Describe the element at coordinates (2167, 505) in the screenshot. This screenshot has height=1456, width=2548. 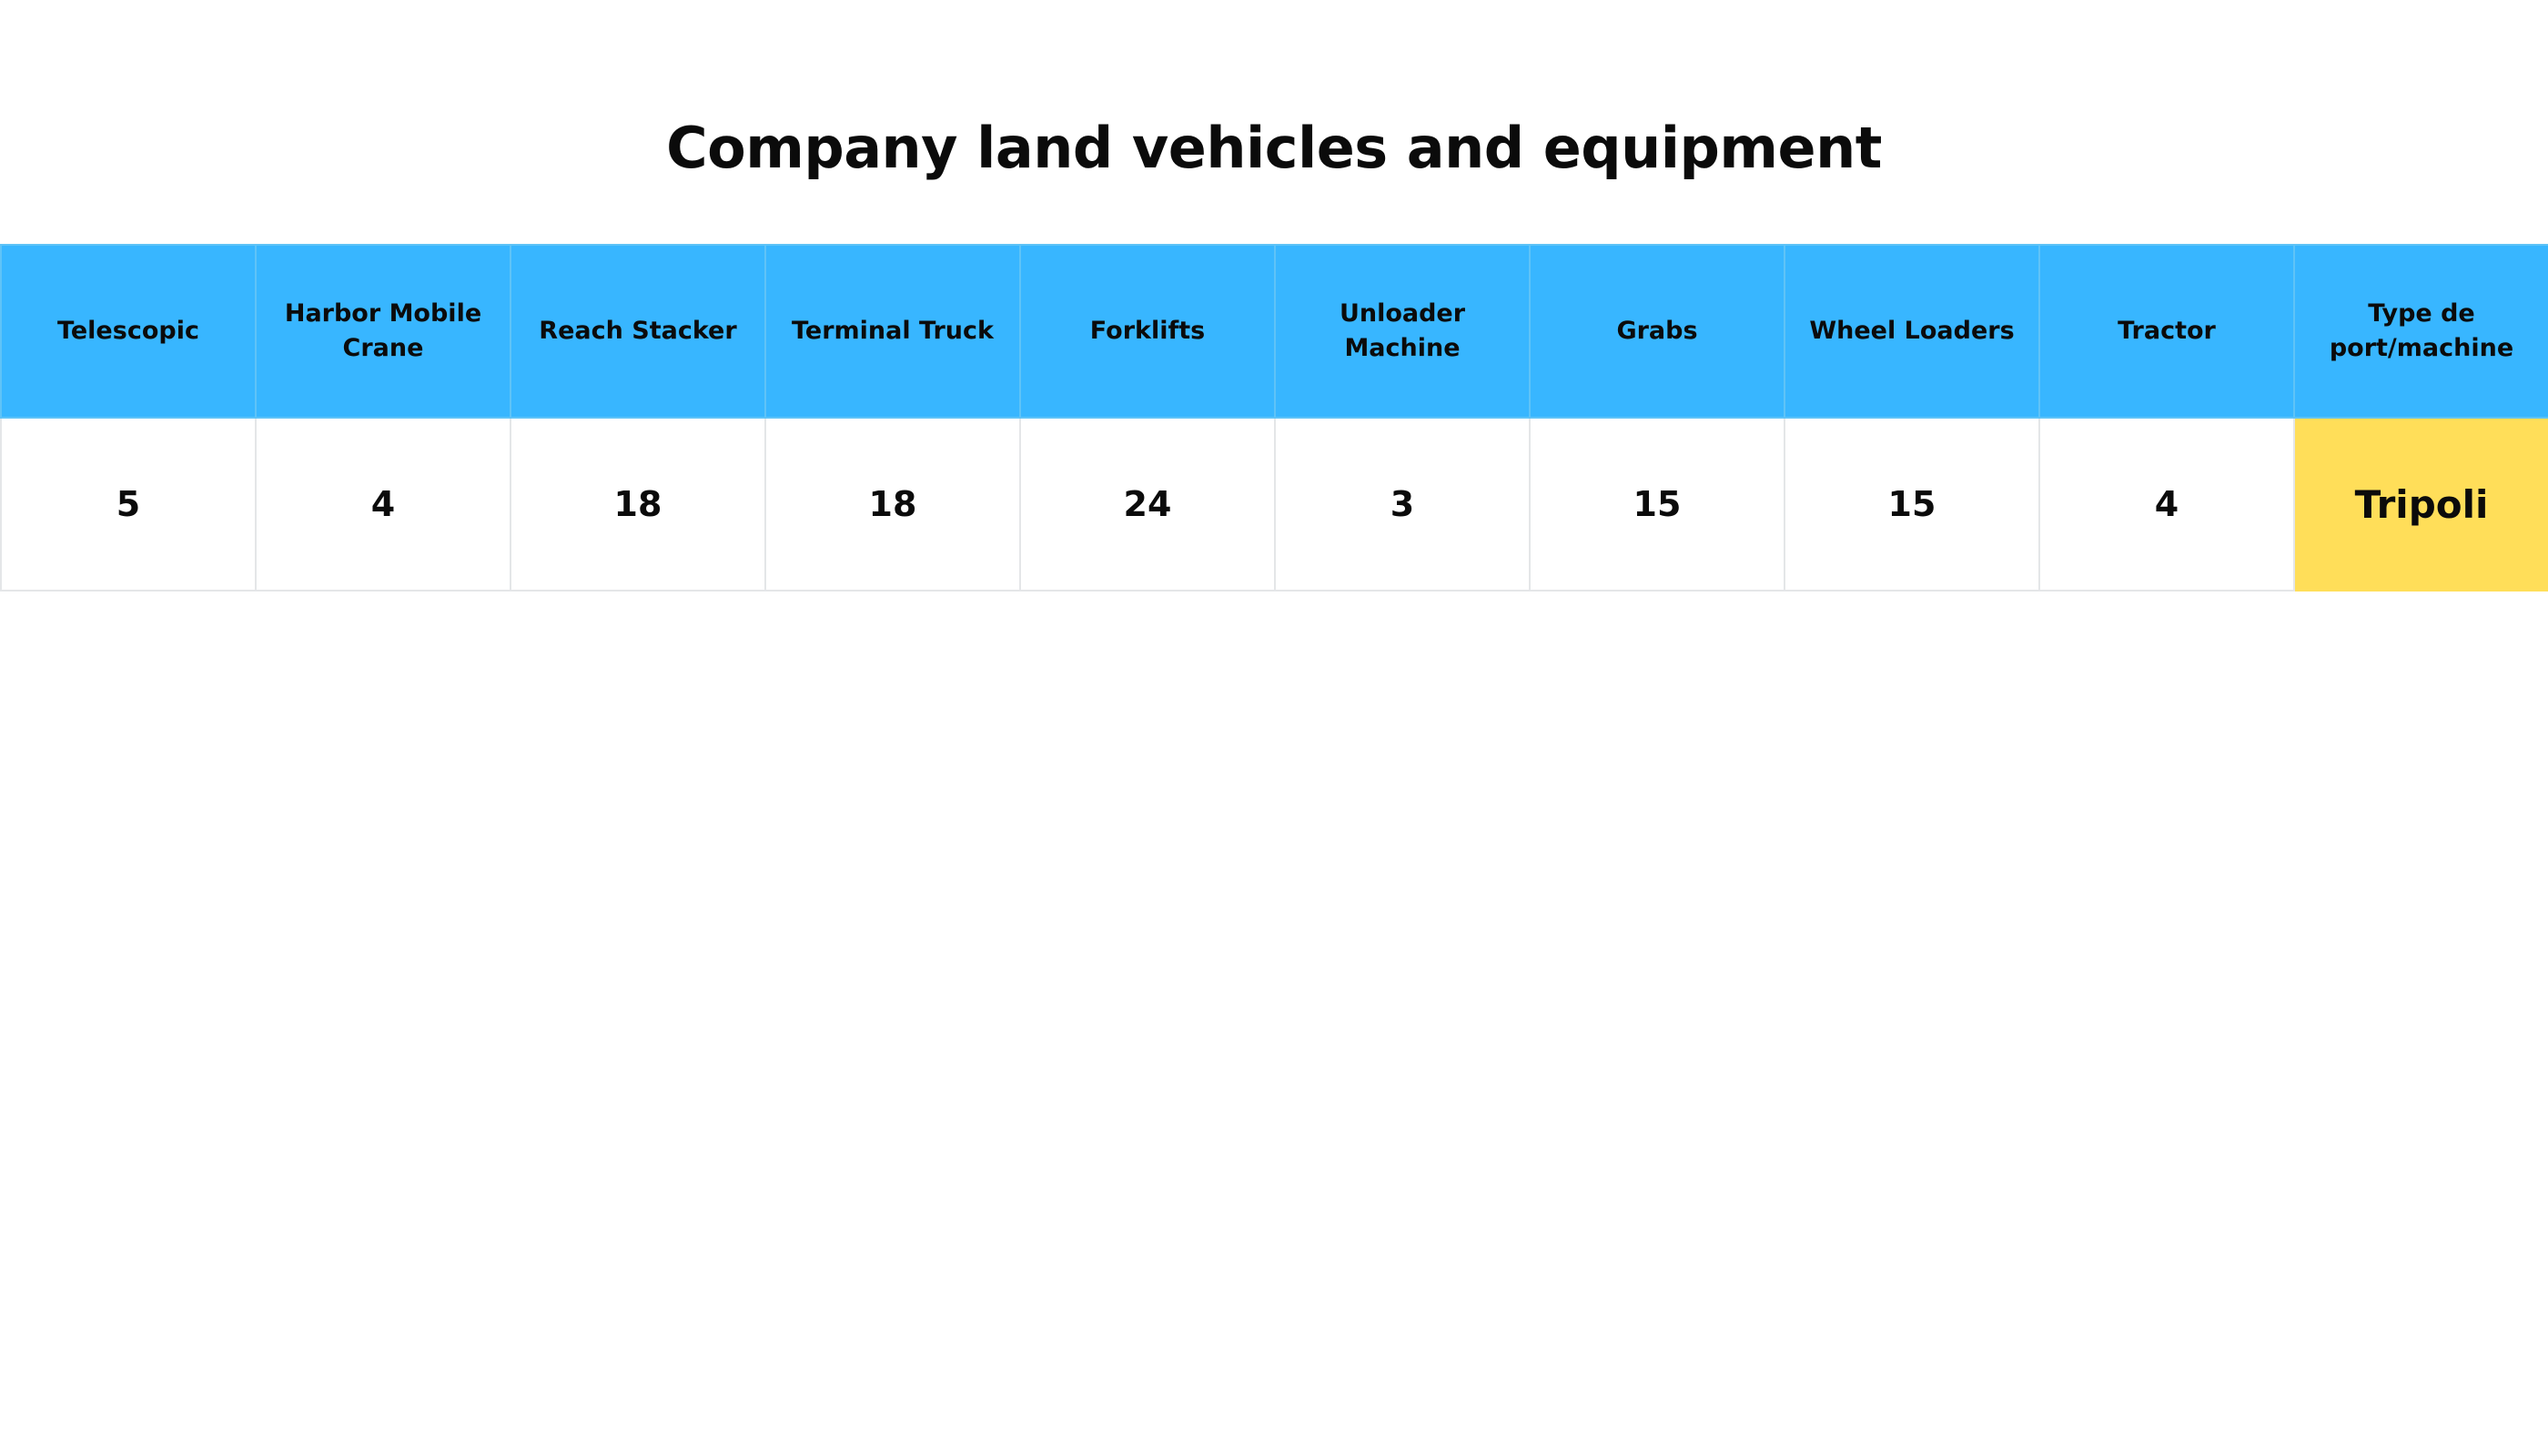
I see `cell-tractor-count: 4` at that location.